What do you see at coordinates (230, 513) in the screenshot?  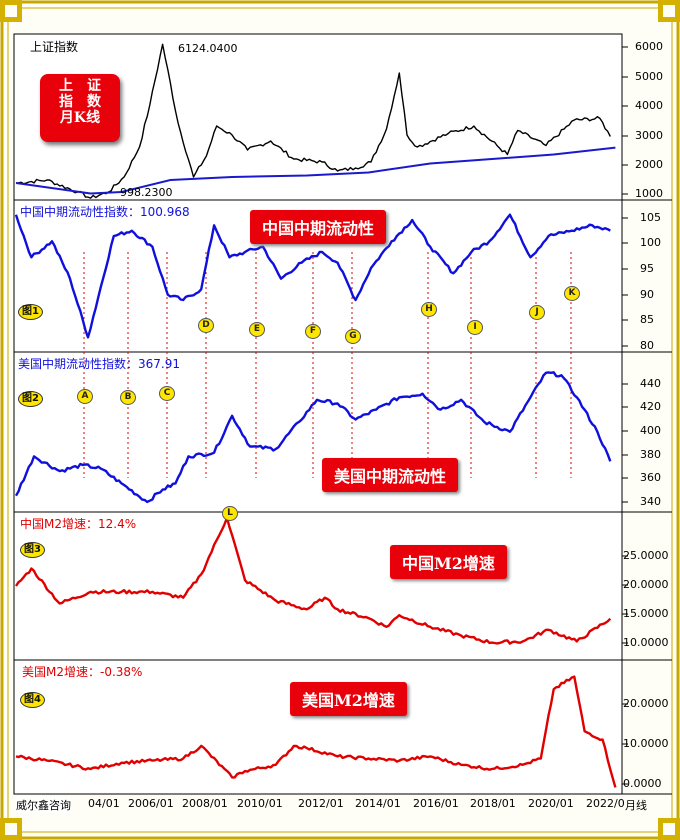 I see `marker-L: L` at bounding box center [230, 513].